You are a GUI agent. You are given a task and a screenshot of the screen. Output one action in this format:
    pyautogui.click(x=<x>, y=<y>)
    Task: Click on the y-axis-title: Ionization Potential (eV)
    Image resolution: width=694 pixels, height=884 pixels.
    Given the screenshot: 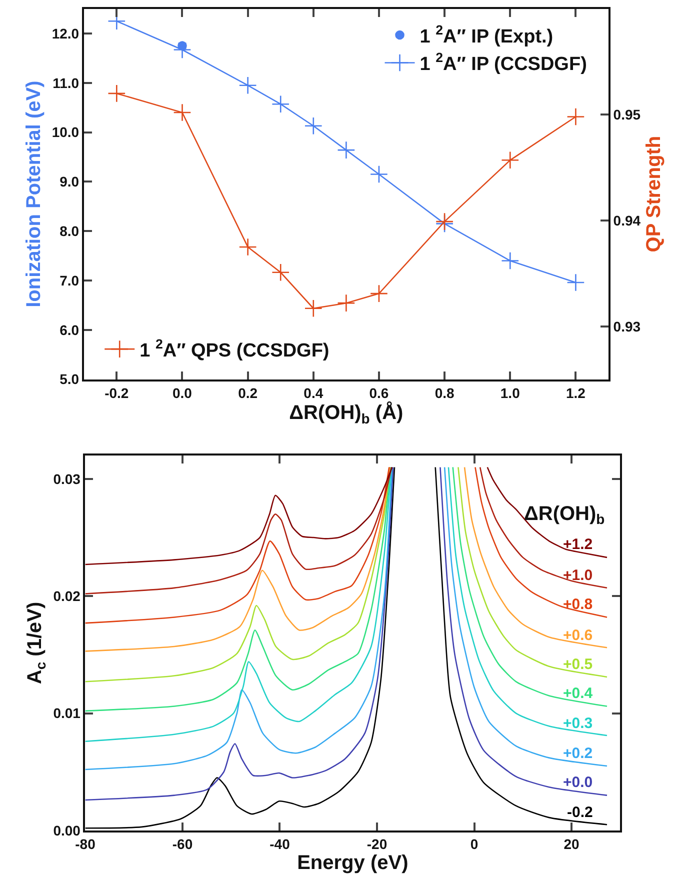 What is the action you would take?
    pyautogui.click(x=33, y=194)
    